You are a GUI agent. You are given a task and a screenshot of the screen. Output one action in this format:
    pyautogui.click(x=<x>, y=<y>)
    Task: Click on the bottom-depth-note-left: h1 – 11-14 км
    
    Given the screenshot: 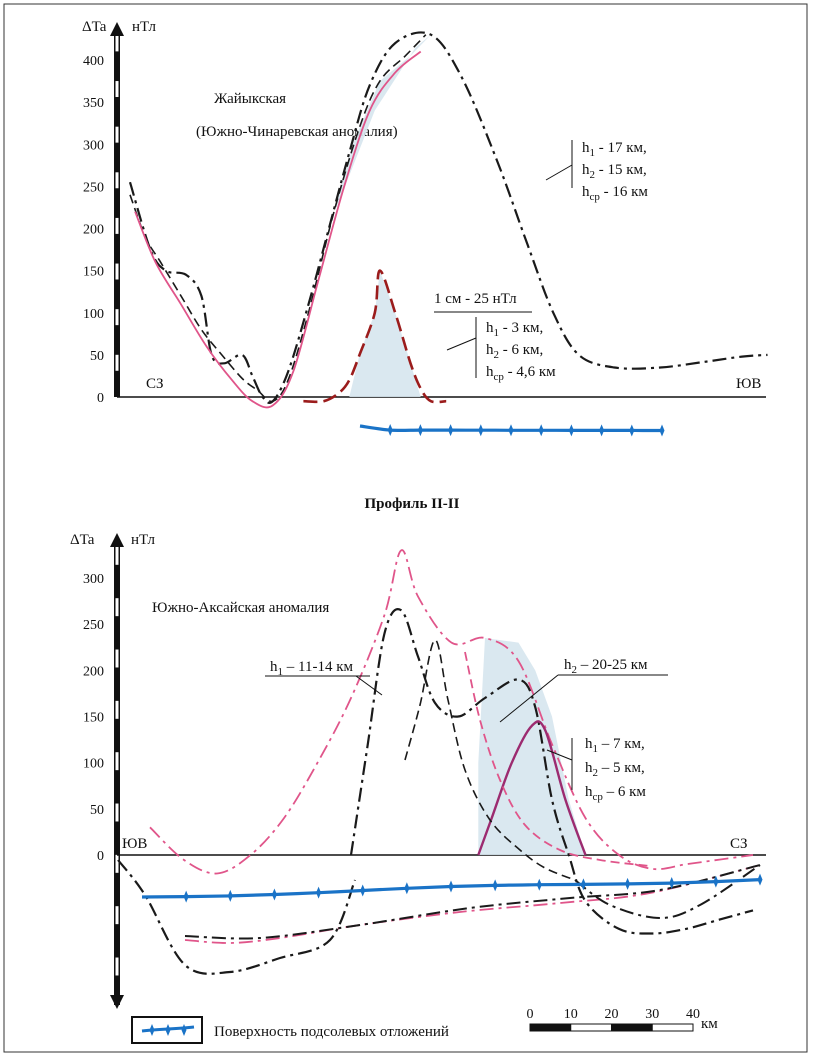 What is the action you would take?
    pyautogui.click(x=311, y=668)
    